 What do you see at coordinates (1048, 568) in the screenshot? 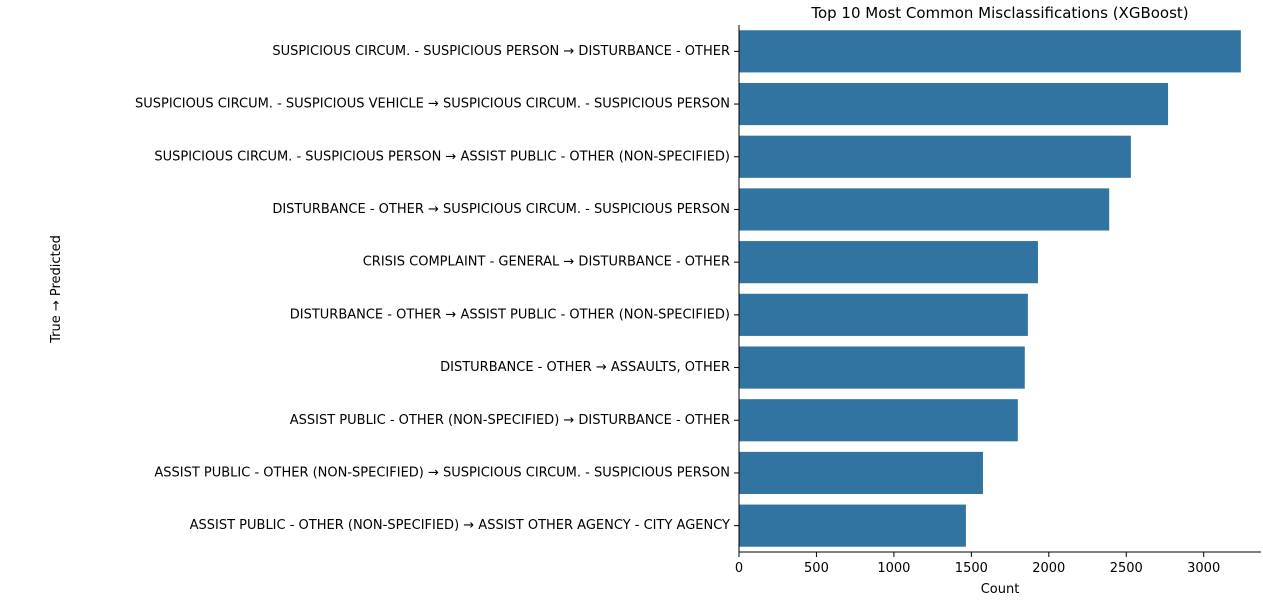
I see `x-tick-label: 2000` at bounding box center [1048, 568].